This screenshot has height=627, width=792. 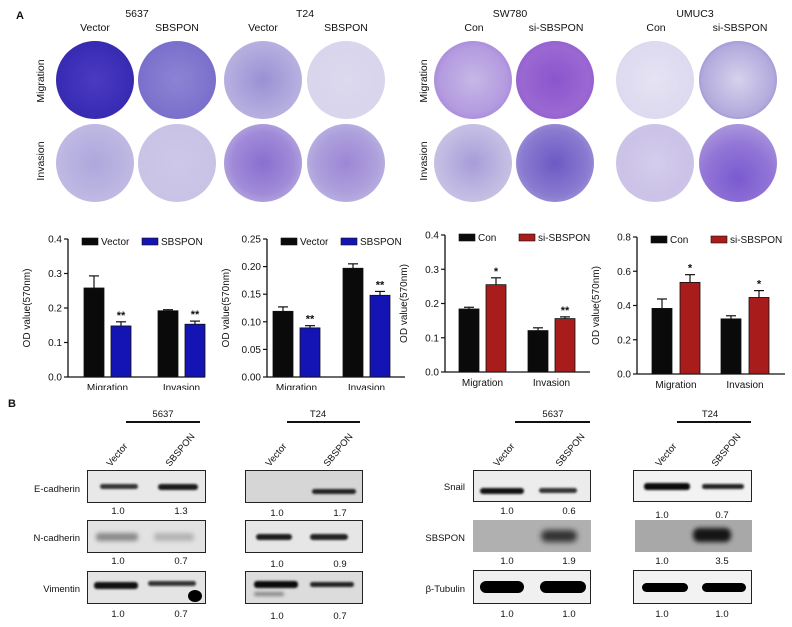 I want to click on well-image-t24-sbspon-invasion, so click(x=346, y=163).